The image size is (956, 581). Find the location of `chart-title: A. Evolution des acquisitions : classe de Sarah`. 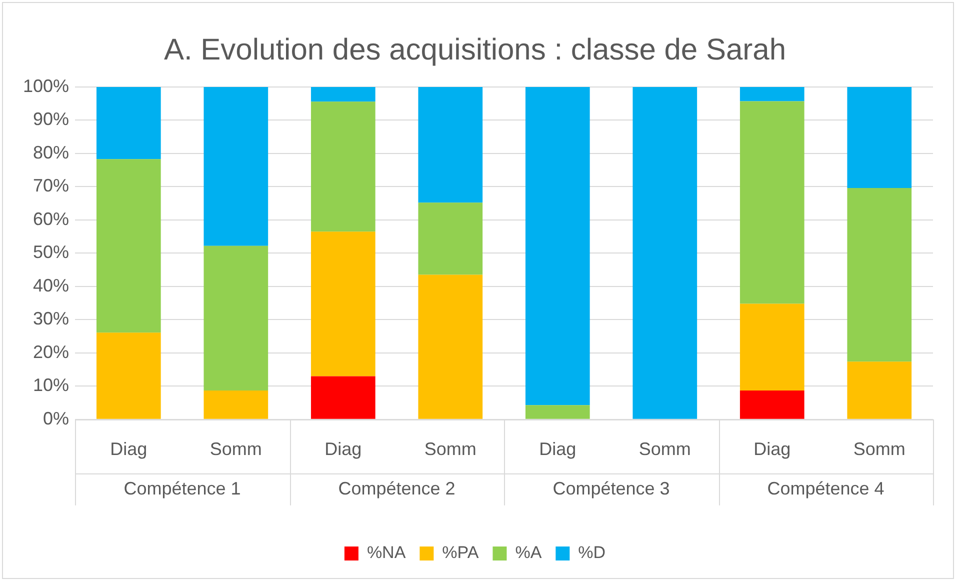

chart-title: A. Evolution des acquisitions : classe de Sarah is located at coordinates (475, 49).